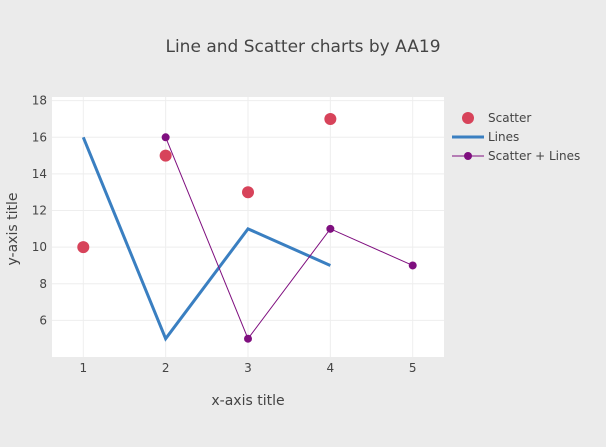  I want to click on x-tick-label: 5, so click(413, 368).